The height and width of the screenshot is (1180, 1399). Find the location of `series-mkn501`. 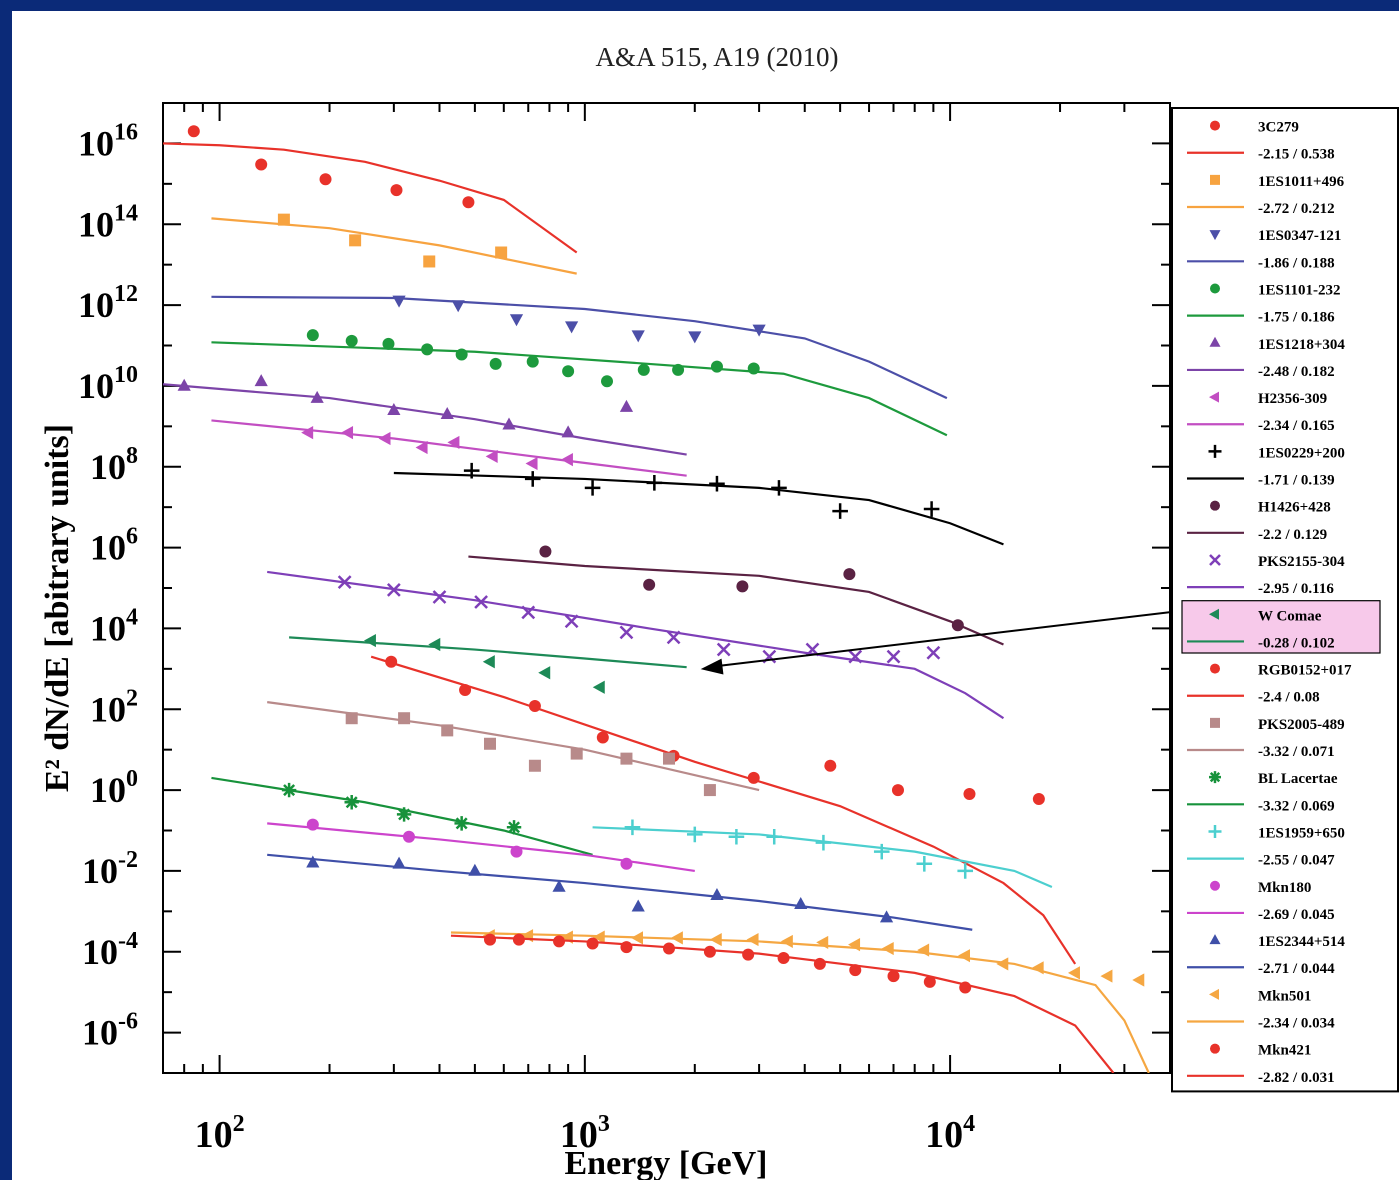

series-mkn501 is located at coordinates (800, 1001).